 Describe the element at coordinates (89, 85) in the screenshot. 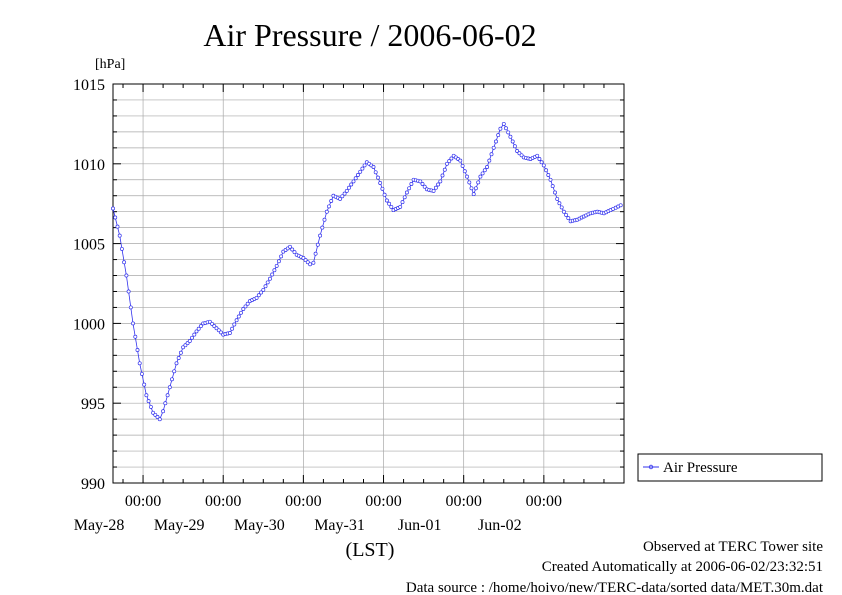

I see `y-tick-label: 1015` at that location.